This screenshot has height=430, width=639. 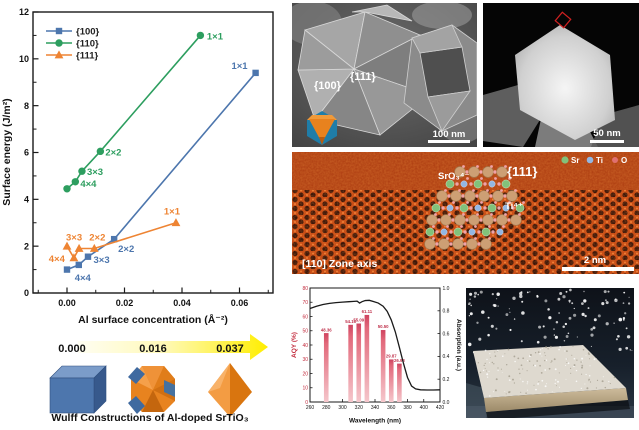 I want to click on y-tick-label: 2, so click(x=26, y=246).